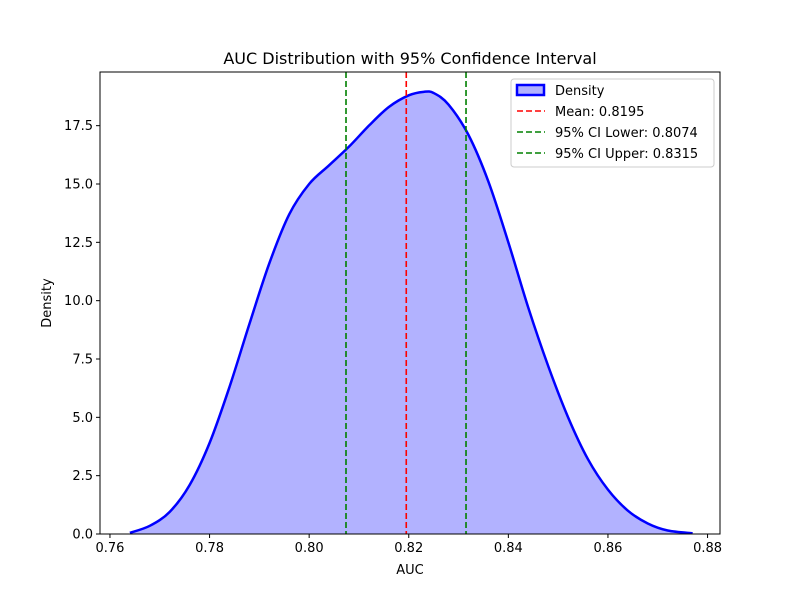 This screenshot has height=604, width=800. What do you see at coordinates (599, 112) in the screenshot?
I see `legend-label-mean: Mean: 0.8195` at bounding box center [599, 112].